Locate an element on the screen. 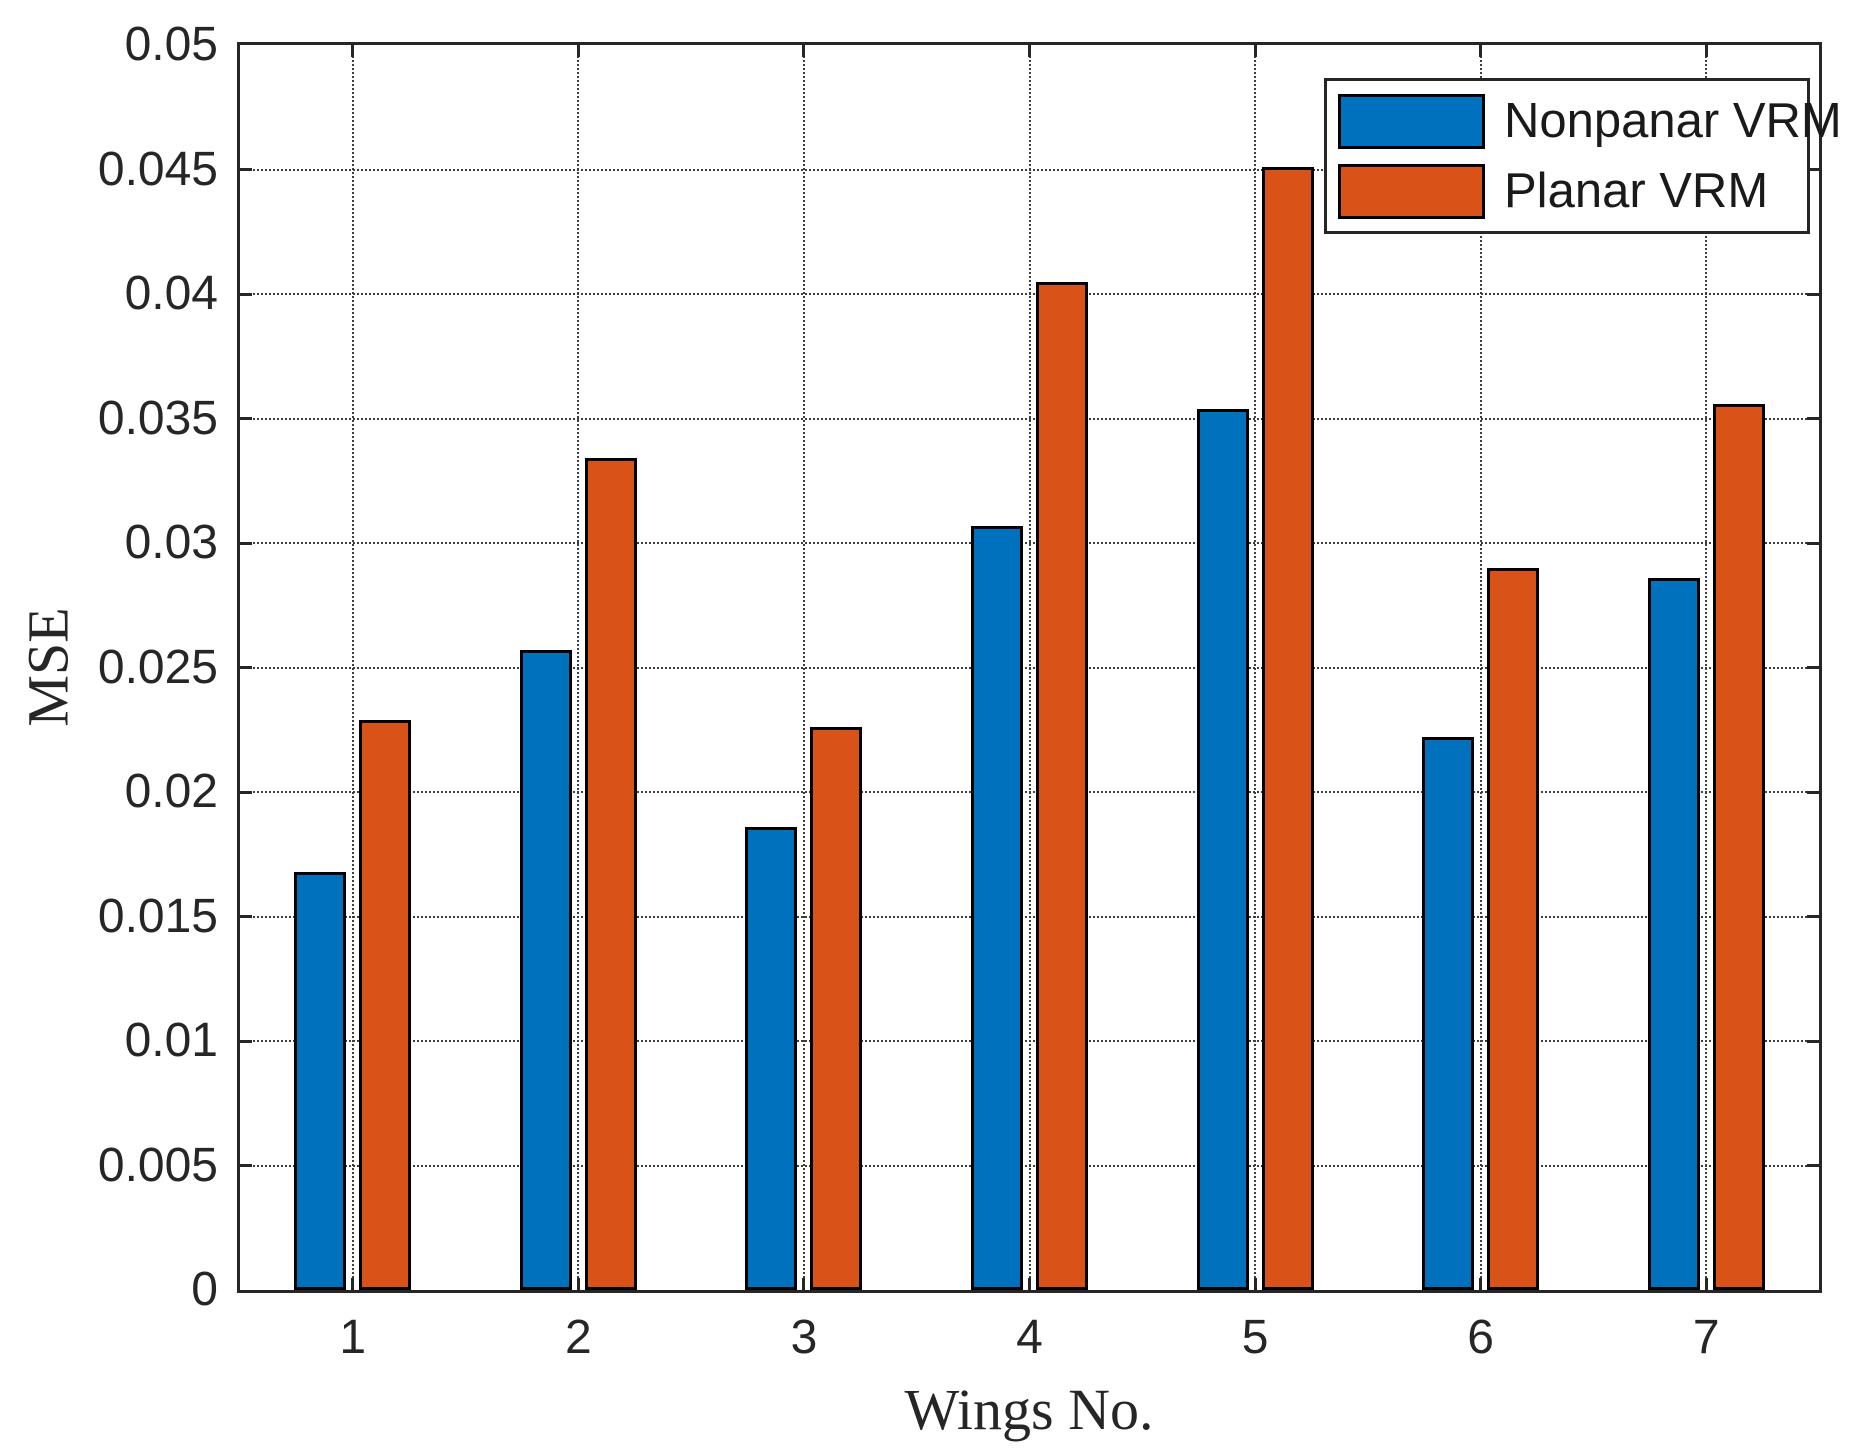  y-axis-label: MSE is located at coordinates (48, 667).